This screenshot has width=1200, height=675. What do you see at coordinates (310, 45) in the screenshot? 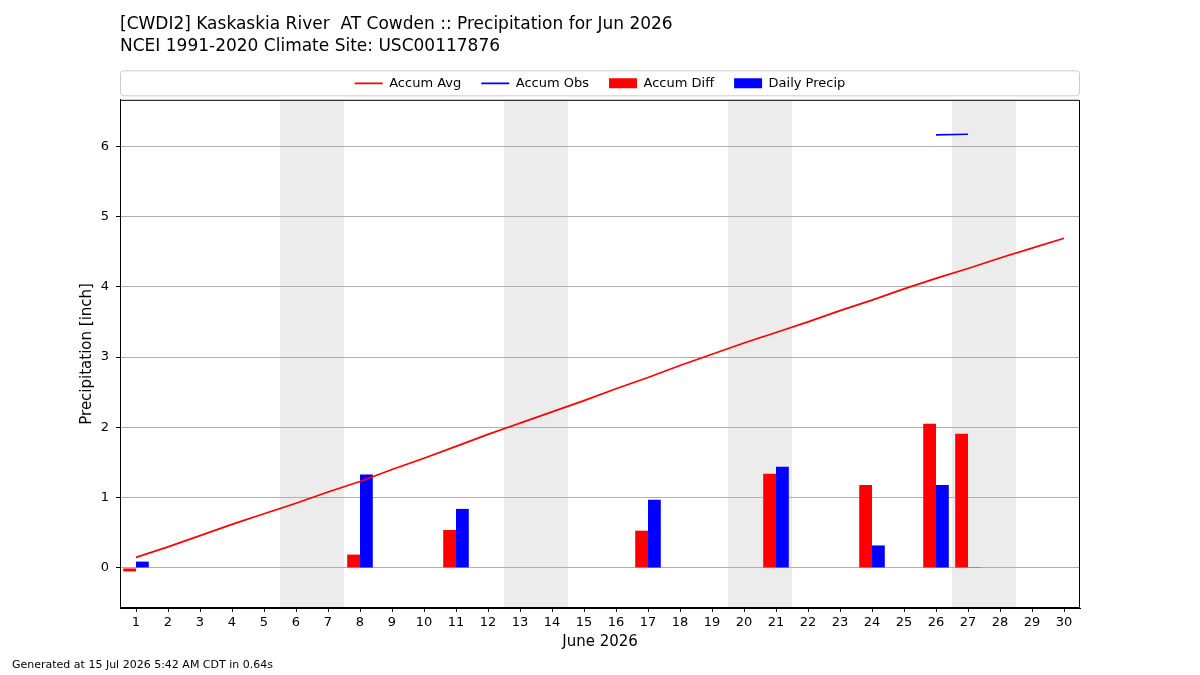
I see `chart-subtitle: NCEI 1991-2020 Climate Site: USC00117876` at bounding box center [310, 45].